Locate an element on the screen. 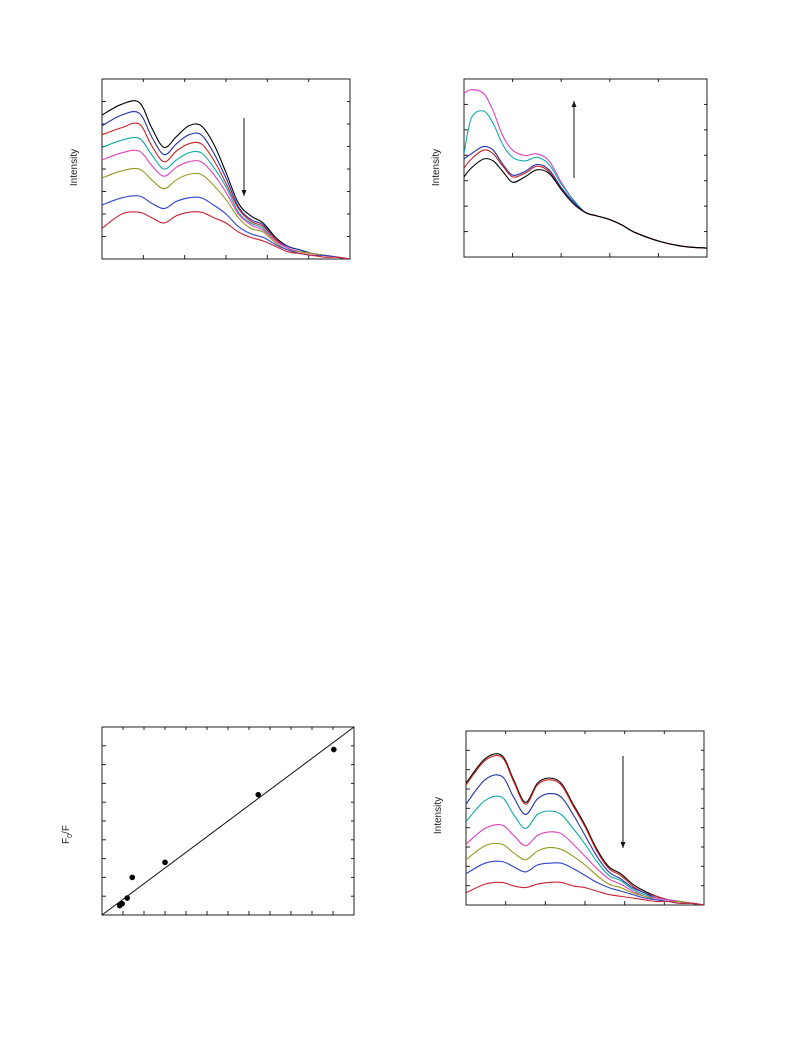 The width and height of the screenshot is (793, 1057). y-axis-label-sub: 0 is located at coordinates (70, 835).